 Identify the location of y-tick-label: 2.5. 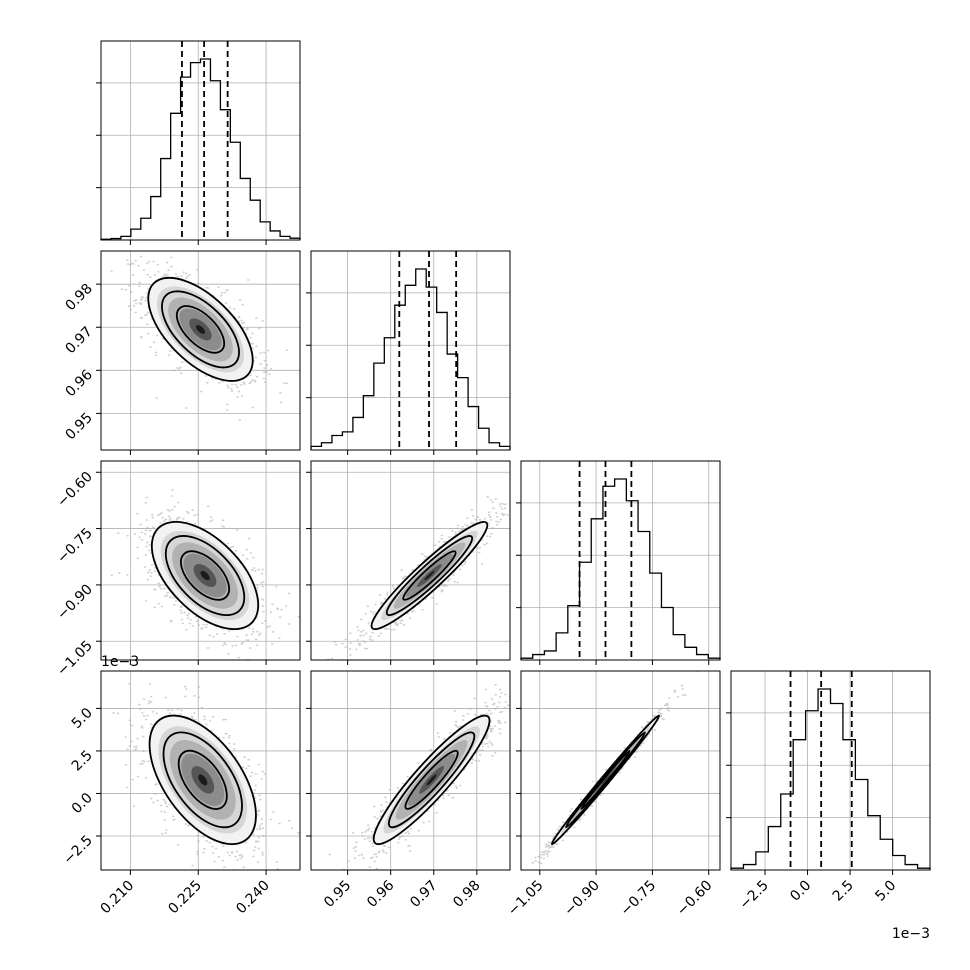
(82, 760).